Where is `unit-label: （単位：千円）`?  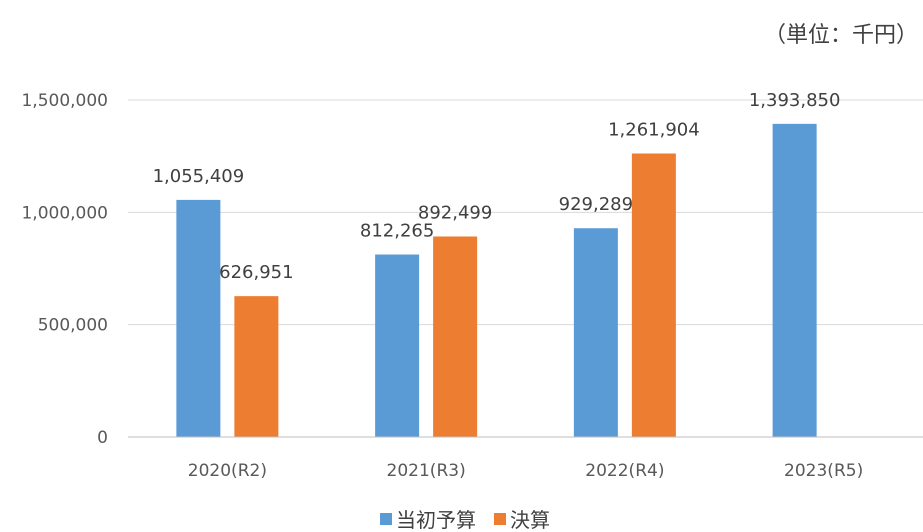
unit-label: （単位：千円） is located at coordinates (841, 35).